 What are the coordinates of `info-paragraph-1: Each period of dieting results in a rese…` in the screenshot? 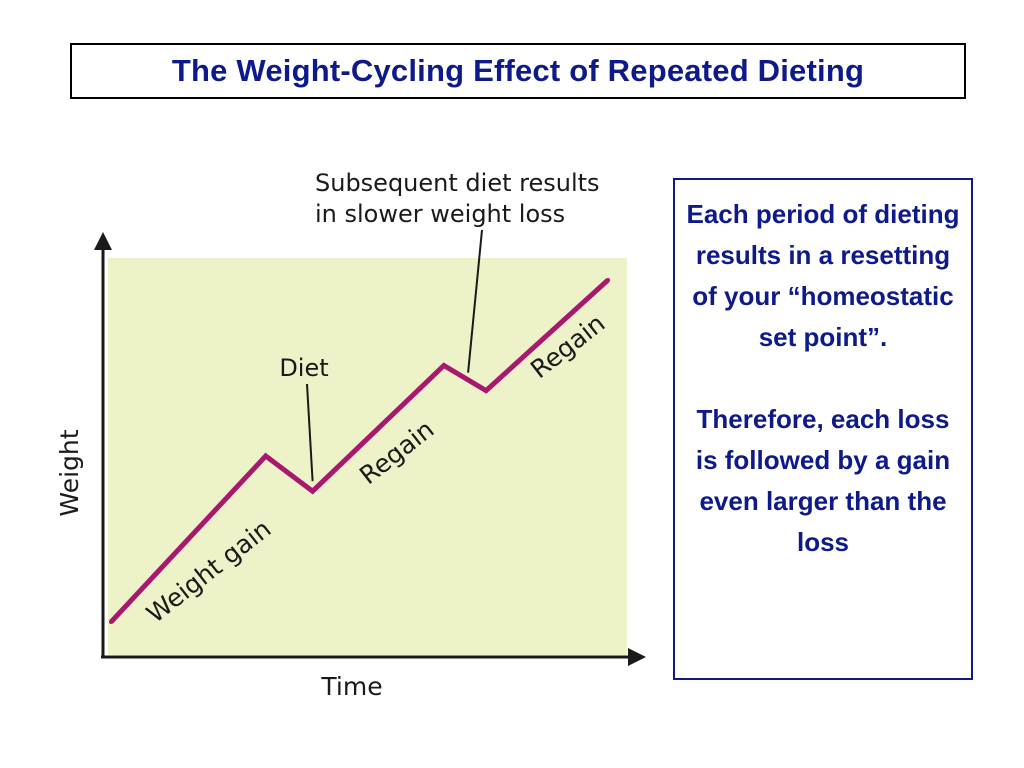 It's located at (823, 275).